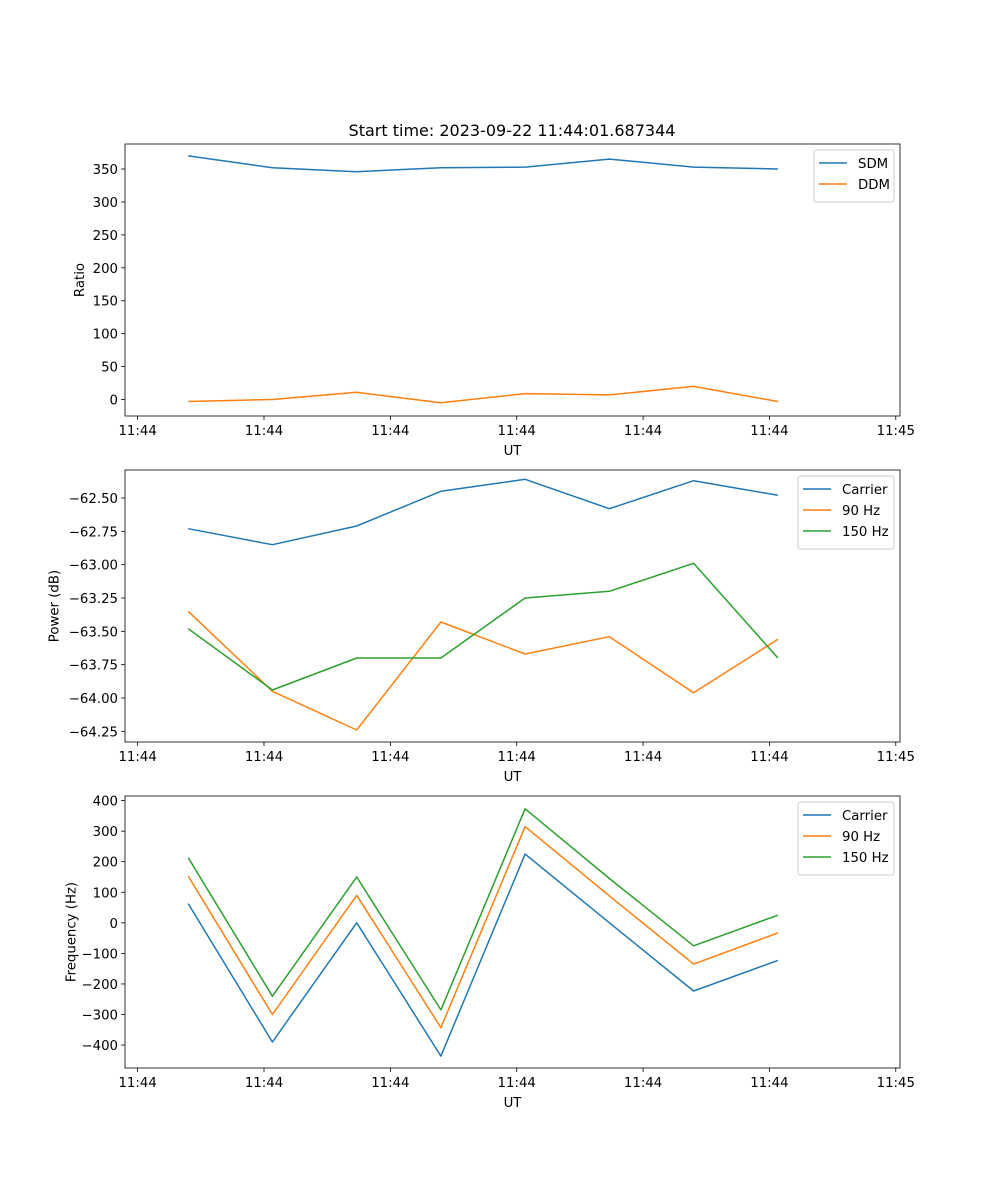  I want to click on y-axis-label: Frequency (Hz), so click(71, 932).